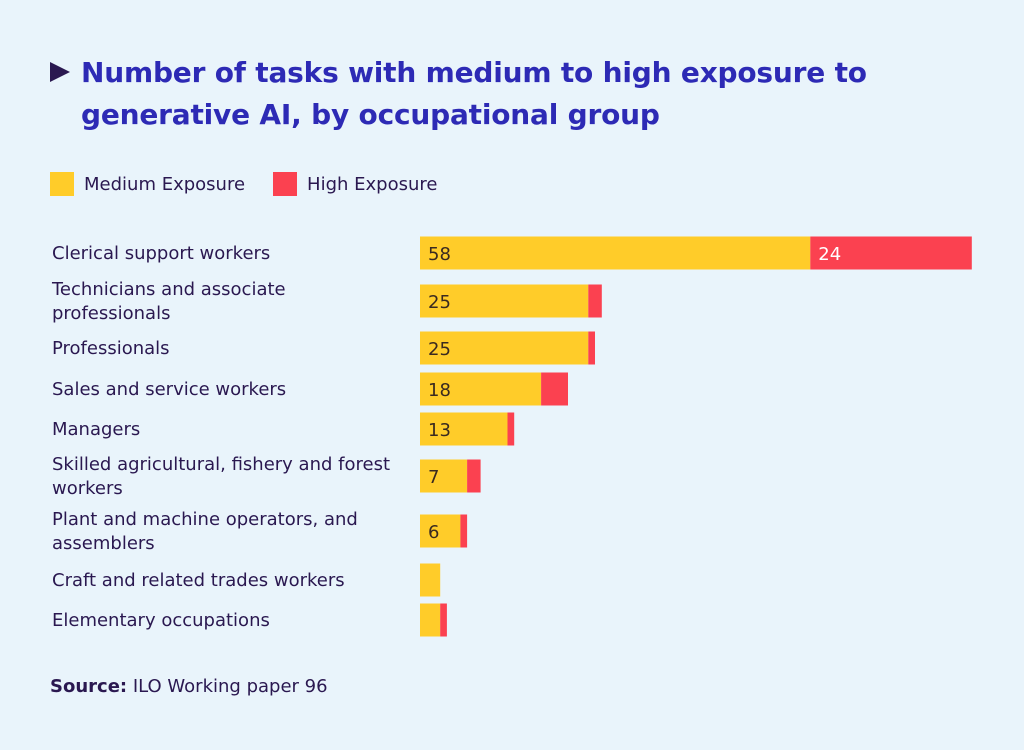  Describe the element at coordinates (161, 253) in the screenshot. I see `category-label: Clerical support workers` at that location.